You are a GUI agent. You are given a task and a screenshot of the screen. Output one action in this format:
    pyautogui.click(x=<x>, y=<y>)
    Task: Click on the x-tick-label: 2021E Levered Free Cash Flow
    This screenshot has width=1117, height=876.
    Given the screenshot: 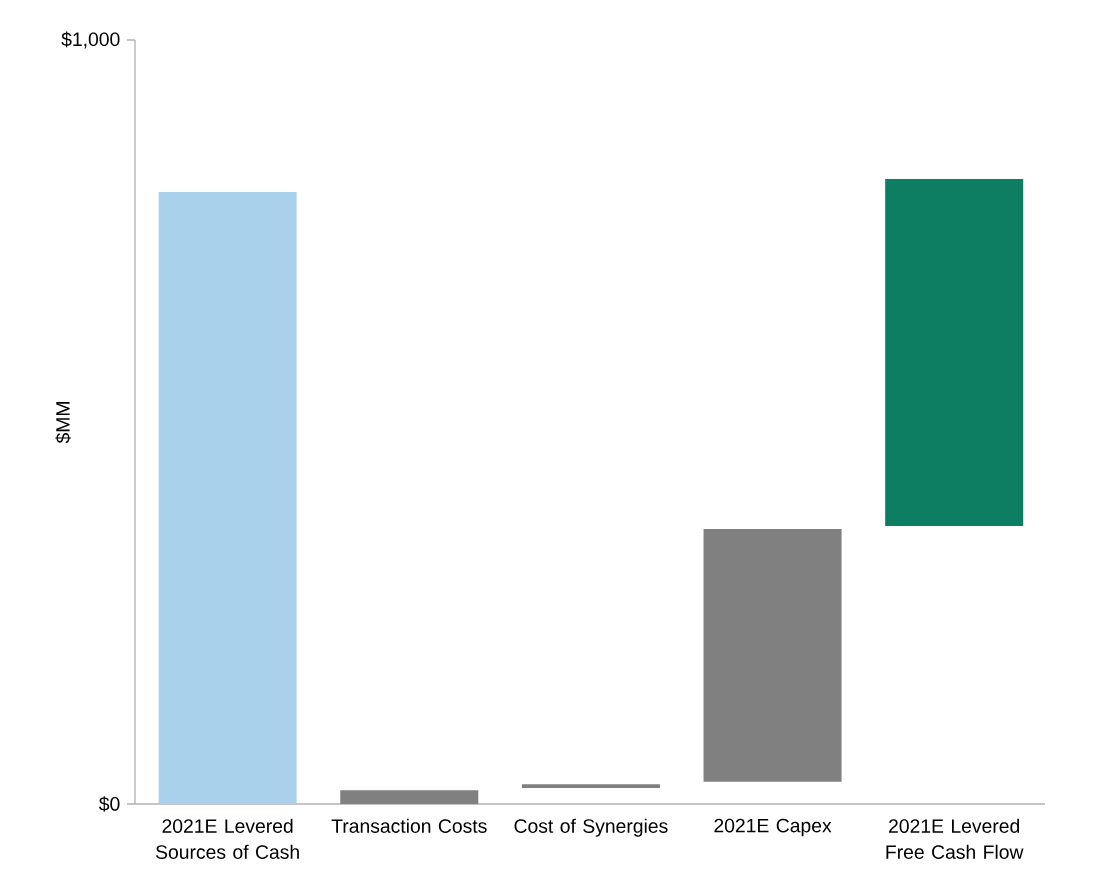 What is the action you would take?
    pyautogui.click(x=955, y=838)
    